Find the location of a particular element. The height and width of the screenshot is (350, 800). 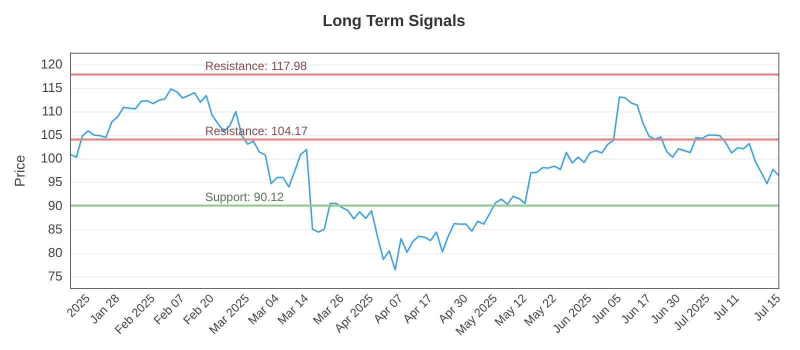

ref-line-label: Resistance: 117.98 is located at coordinates (256, 65).